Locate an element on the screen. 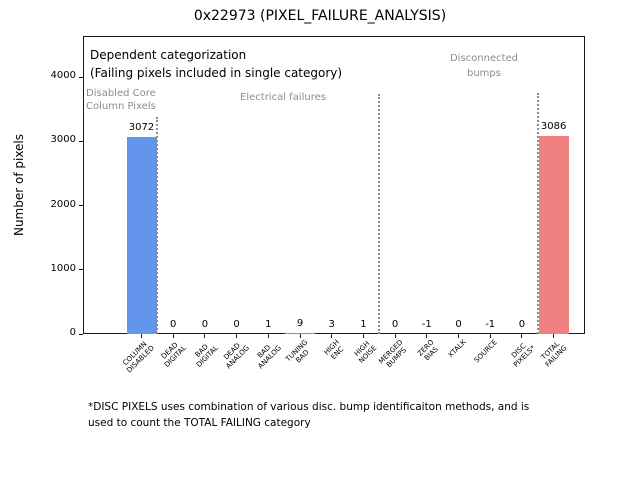  x-tick-label: SOURCE is located at coordinates (486, 351).